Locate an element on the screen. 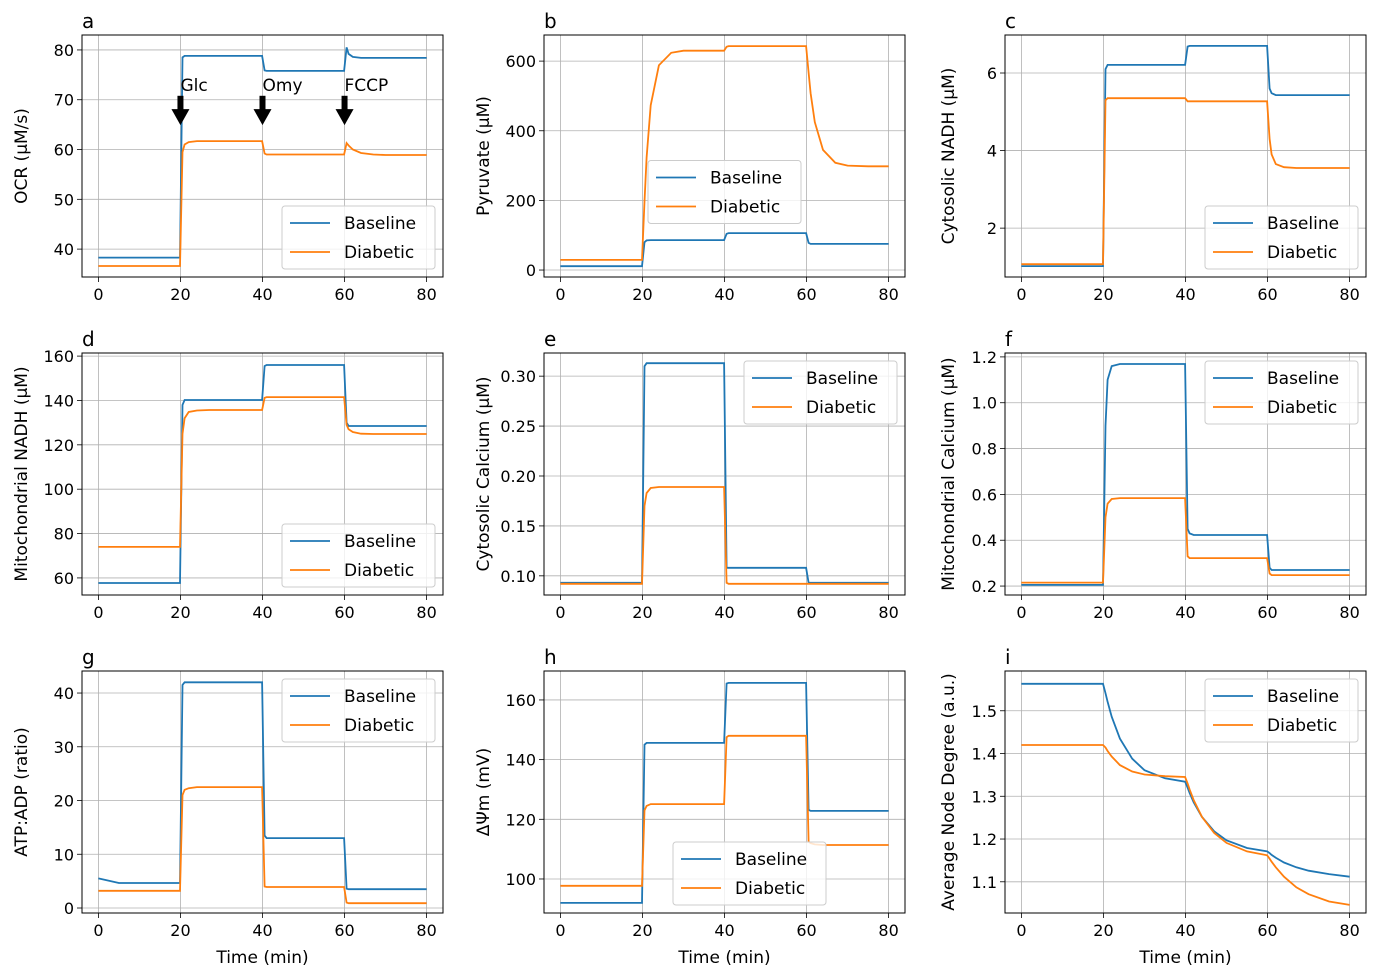 Image resolution: width=1377 pixels, height=977 pixels. y-tick-label: 0.2 is located at coordinates (984, 586).